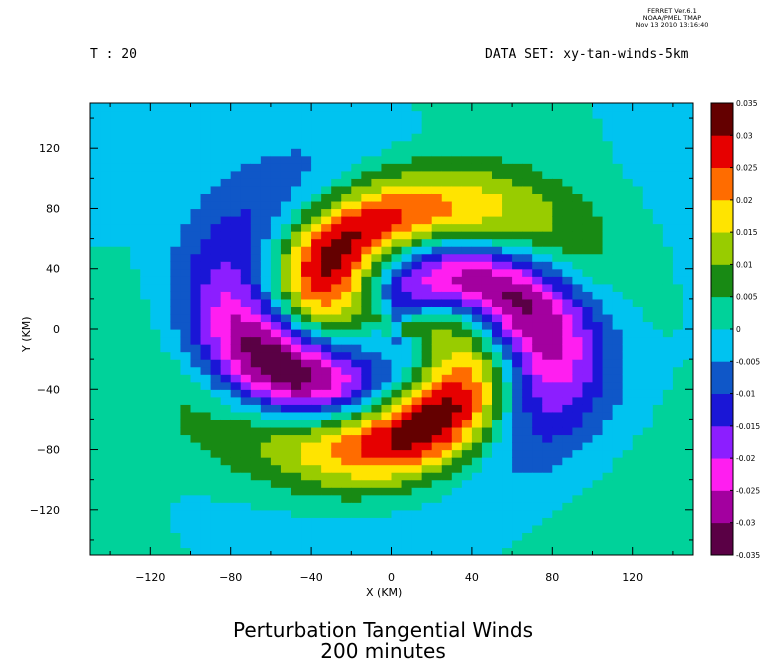 The width and height of the screenshot is (768, 663). What do you see at coordinates (26, 334) in the screenshot?
I see `y-axis-label: Y (KM)` at bounding box center [26, 334].